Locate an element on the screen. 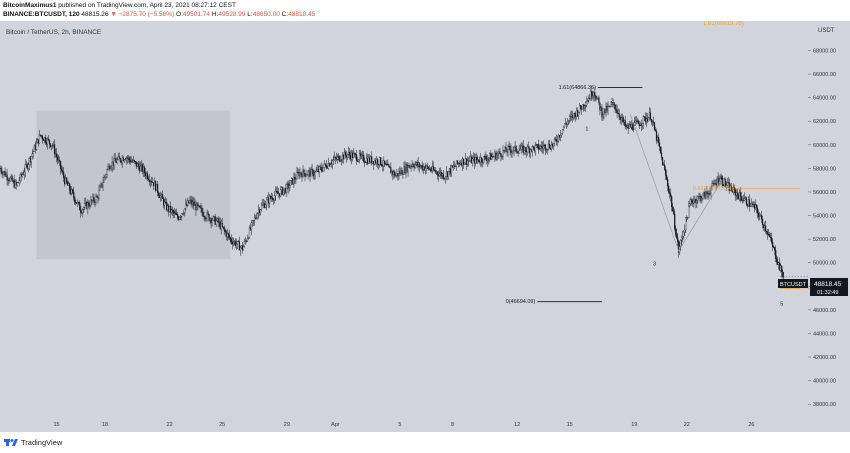  tradingview-logo: TradingView is located at coordinates (33, 442).